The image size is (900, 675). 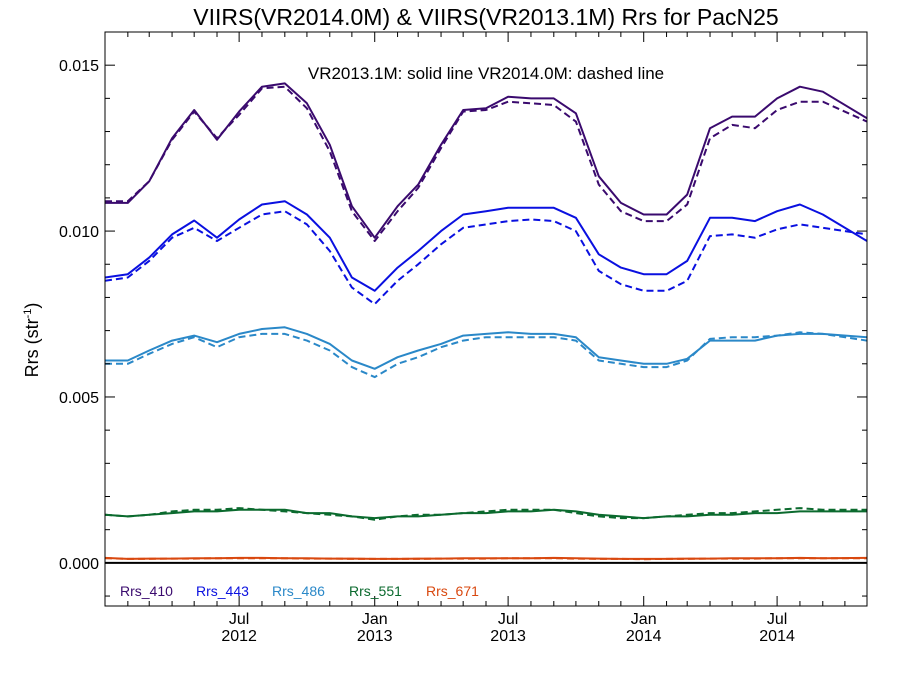 I want to click on series-line-rrs-551-dashed, so click(x=486, y=514).